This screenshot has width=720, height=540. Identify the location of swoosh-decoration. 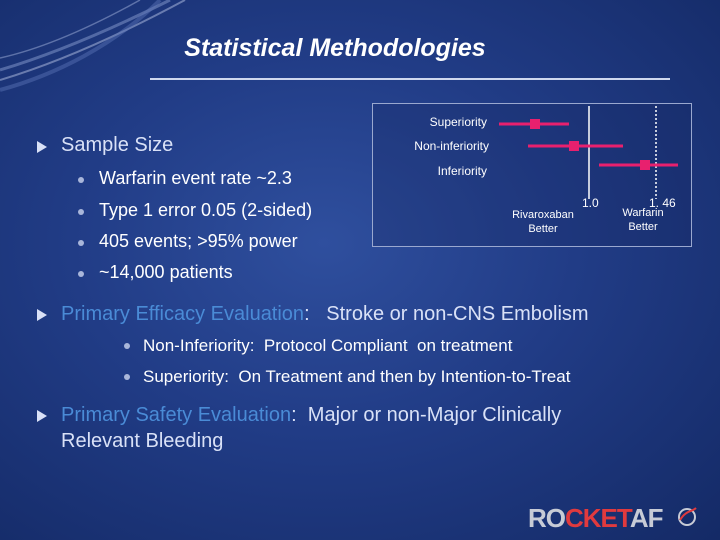
(93, 46).